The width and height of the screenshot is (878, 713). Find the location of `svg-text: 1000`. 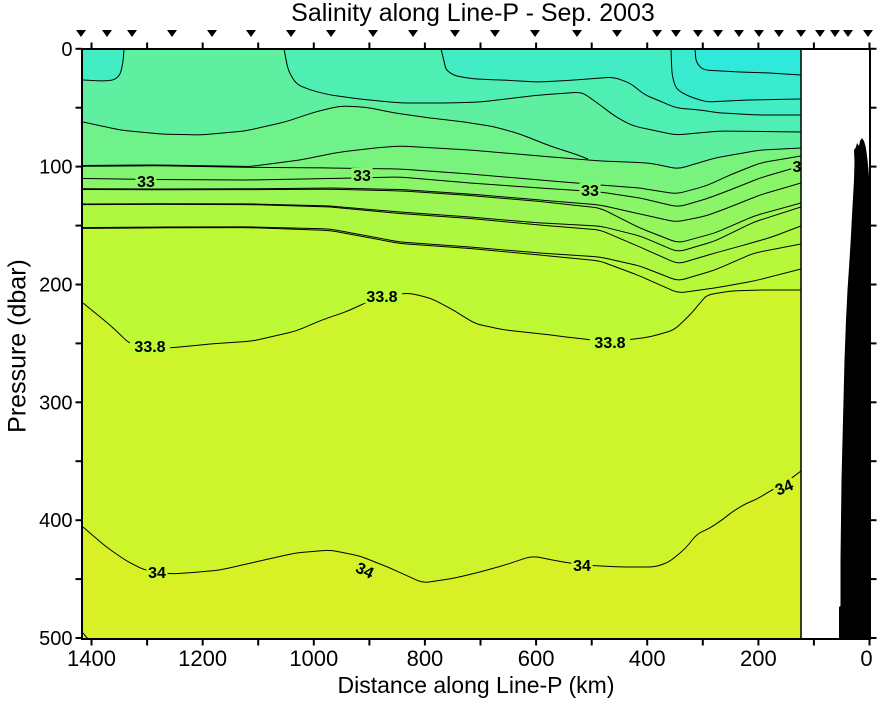

svg-text: 1000 is located at coordinates (313, 658).